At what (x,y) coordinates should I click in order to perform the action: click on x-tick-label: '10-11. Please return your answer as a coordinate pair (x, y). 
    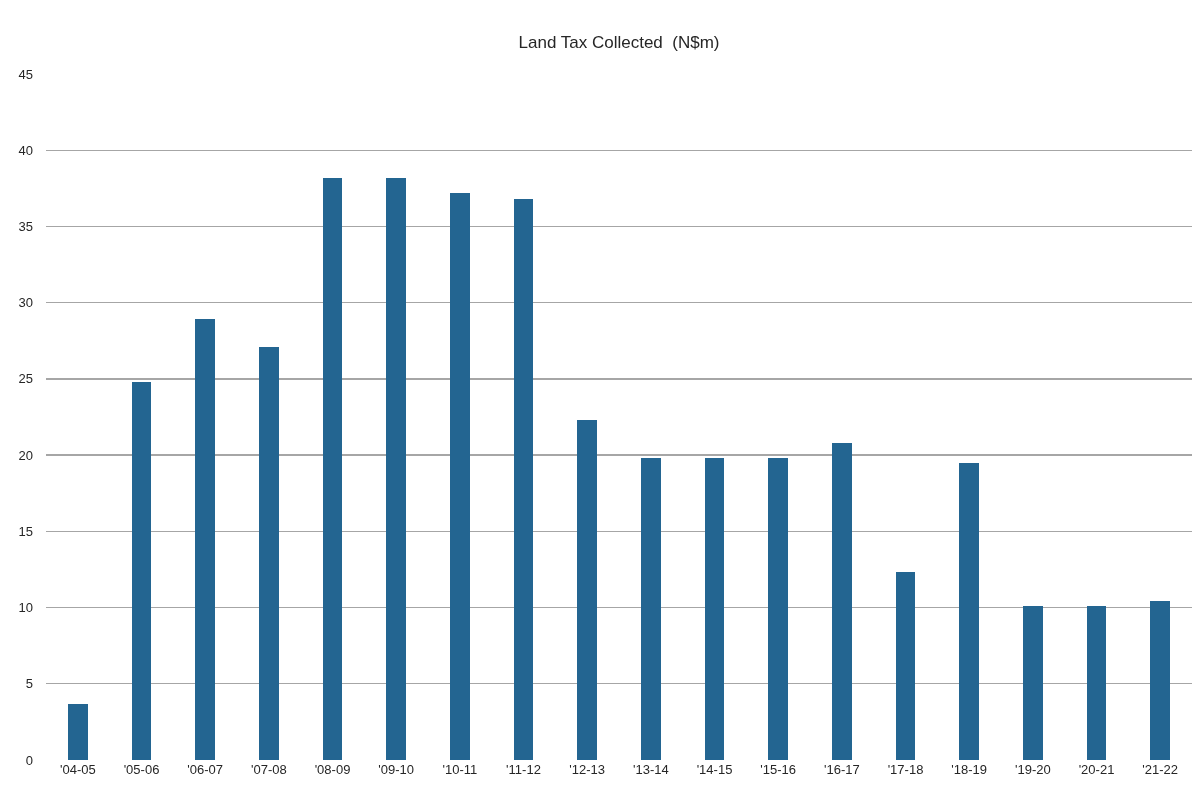
    Looking at the image, I should click on (460, 769).